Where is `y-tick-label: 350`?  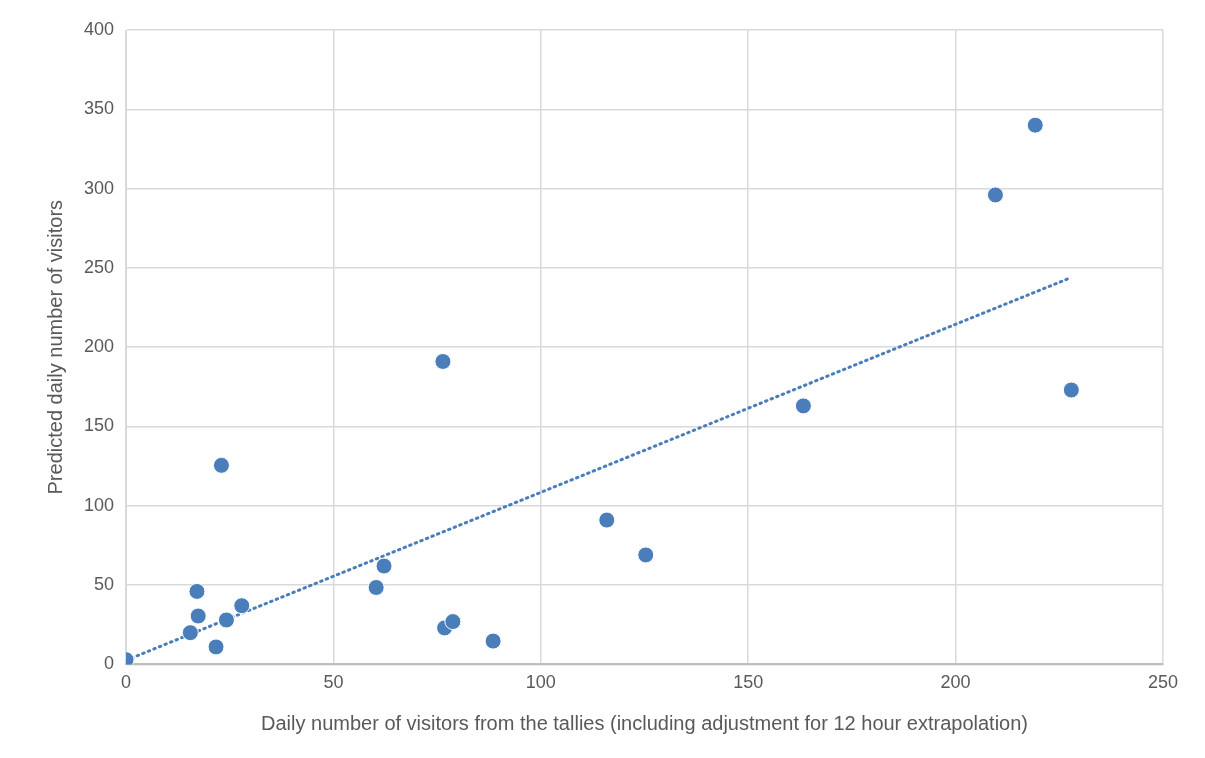
y-tick-label: 350 is located at coordinates (99, 108).